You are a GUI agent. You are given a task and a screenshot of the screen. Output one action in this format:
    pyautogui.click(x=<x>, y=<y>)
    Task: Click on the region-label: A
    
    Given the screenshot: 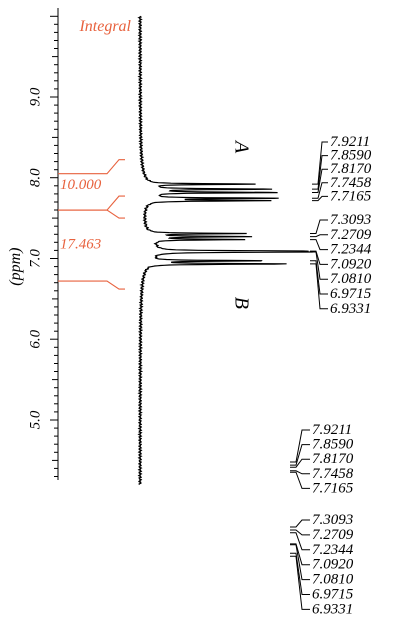 What is the action you would take?
    pyautogui.click(x=241, y=146)
    